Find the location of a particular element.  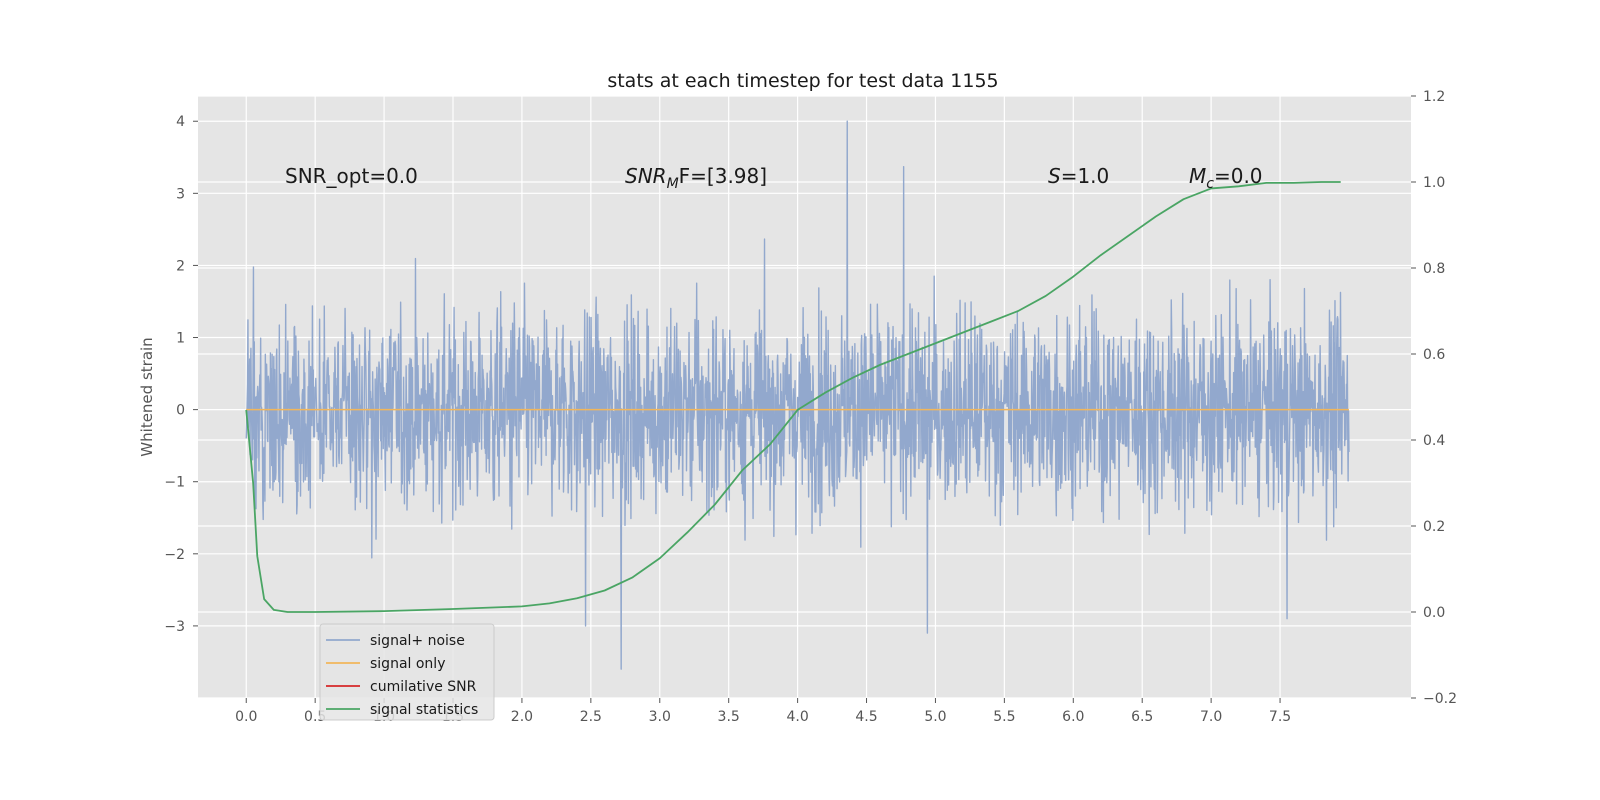

y-tick-label: 2 is located at coordinates (180, 266).